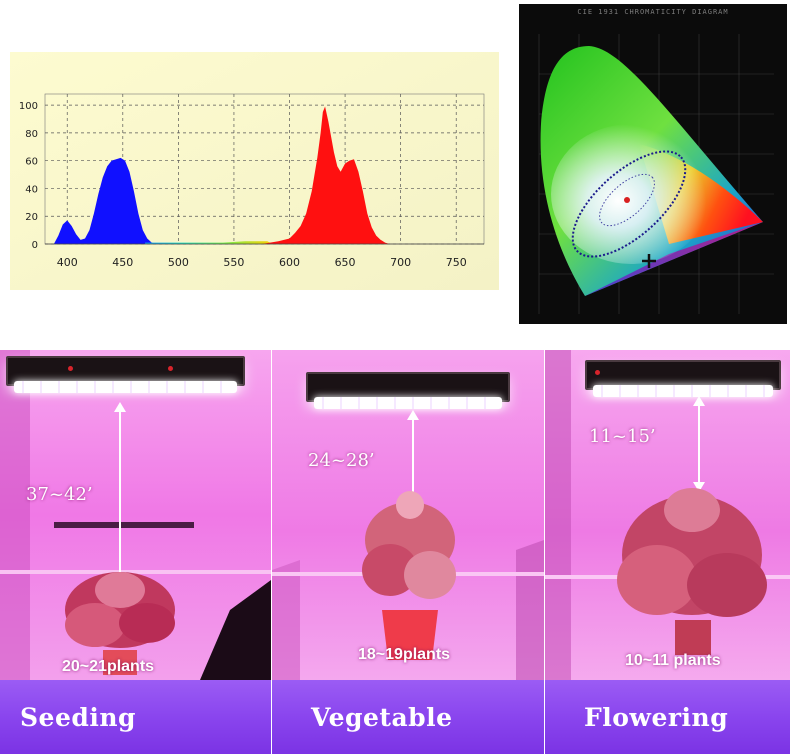 The width and height of the screenshot is (790, 754). Describe the element at coordinates (108, 666) in the screenshot. I see `plants-count: 20~21plants` at that location.